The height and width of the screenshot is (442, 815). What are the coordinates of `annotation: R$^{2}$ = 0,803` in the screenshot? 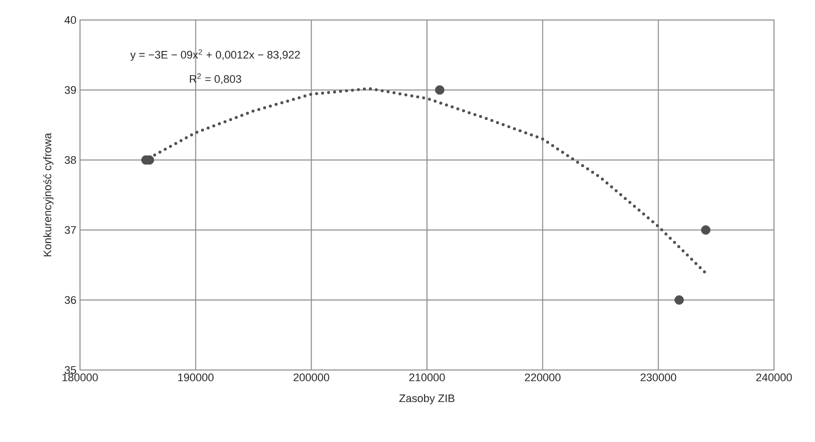 It's located at (216, 78).